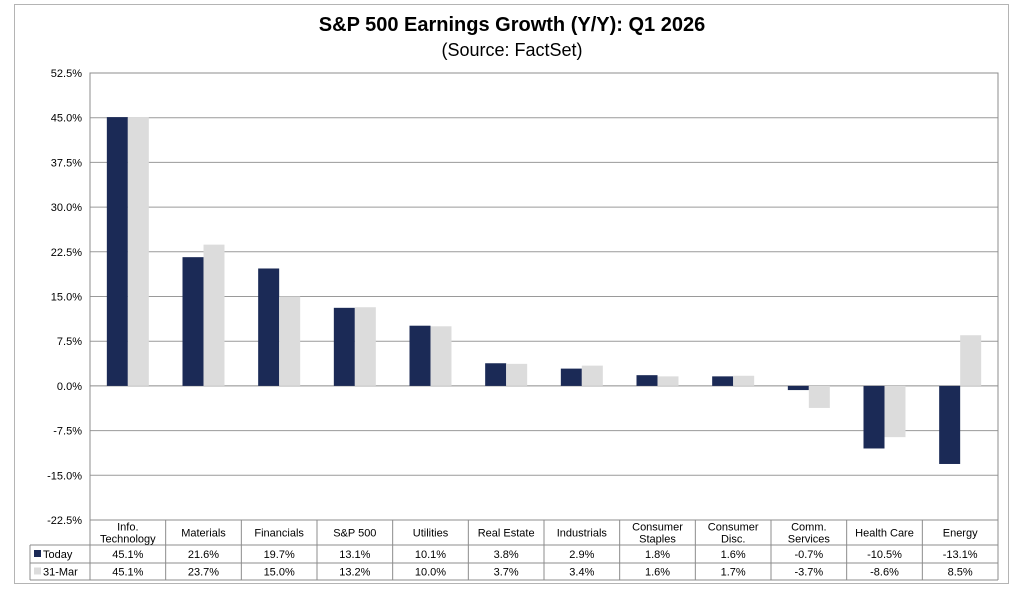  I want to click on data-label: 15.0%, so click(279, 573).